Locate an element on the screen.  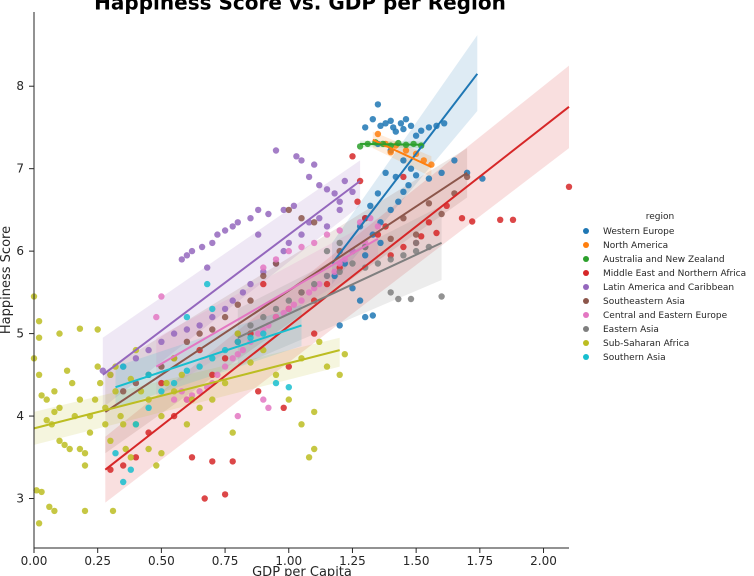
x-tick-label: 1.00 is located at coordinates (288, 561).